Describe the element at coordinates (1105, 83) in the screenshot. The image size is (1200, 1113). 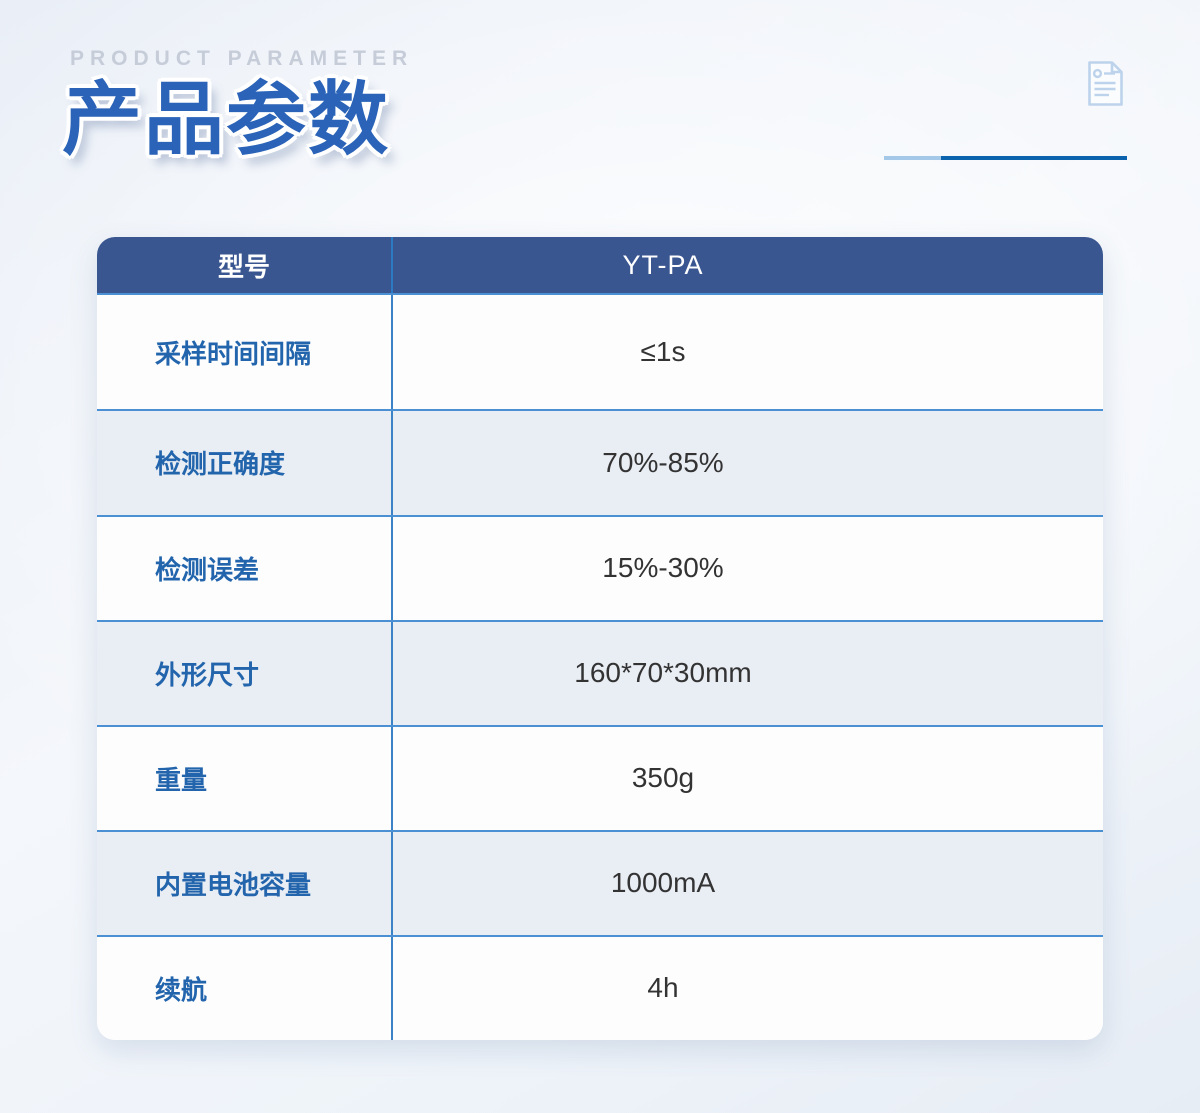
I see `document-icon` at that location.